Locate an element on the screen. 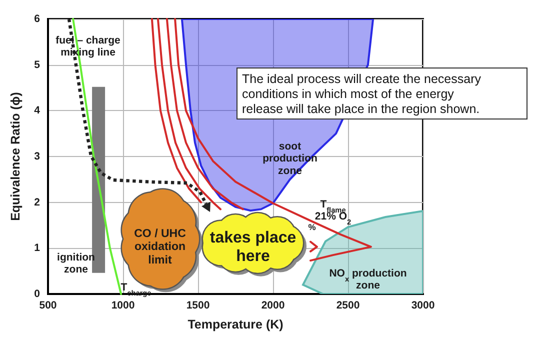 This screenshot has height=342, width=544. y-tick-label: 6 is located at coordinates (37, 19).